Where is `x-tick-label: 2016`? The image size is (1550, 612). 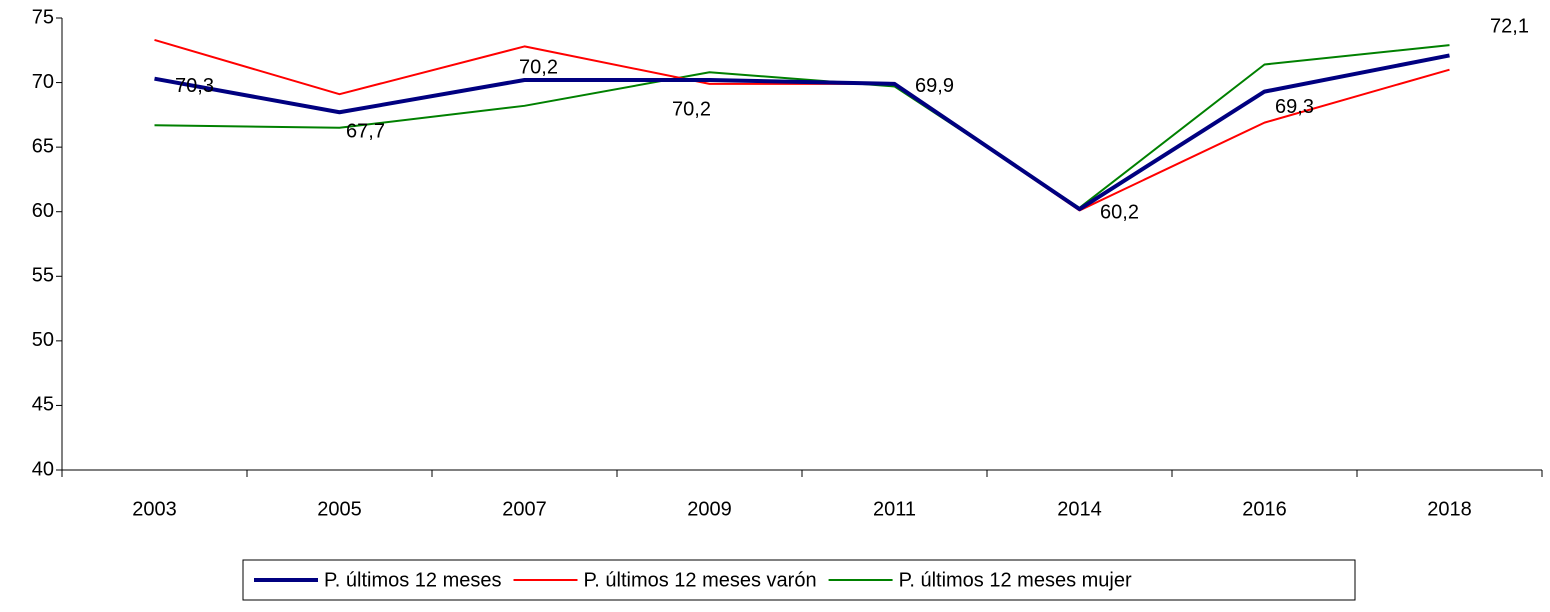
x-tick-label: 2016 is located at coordinates (1264, 509).